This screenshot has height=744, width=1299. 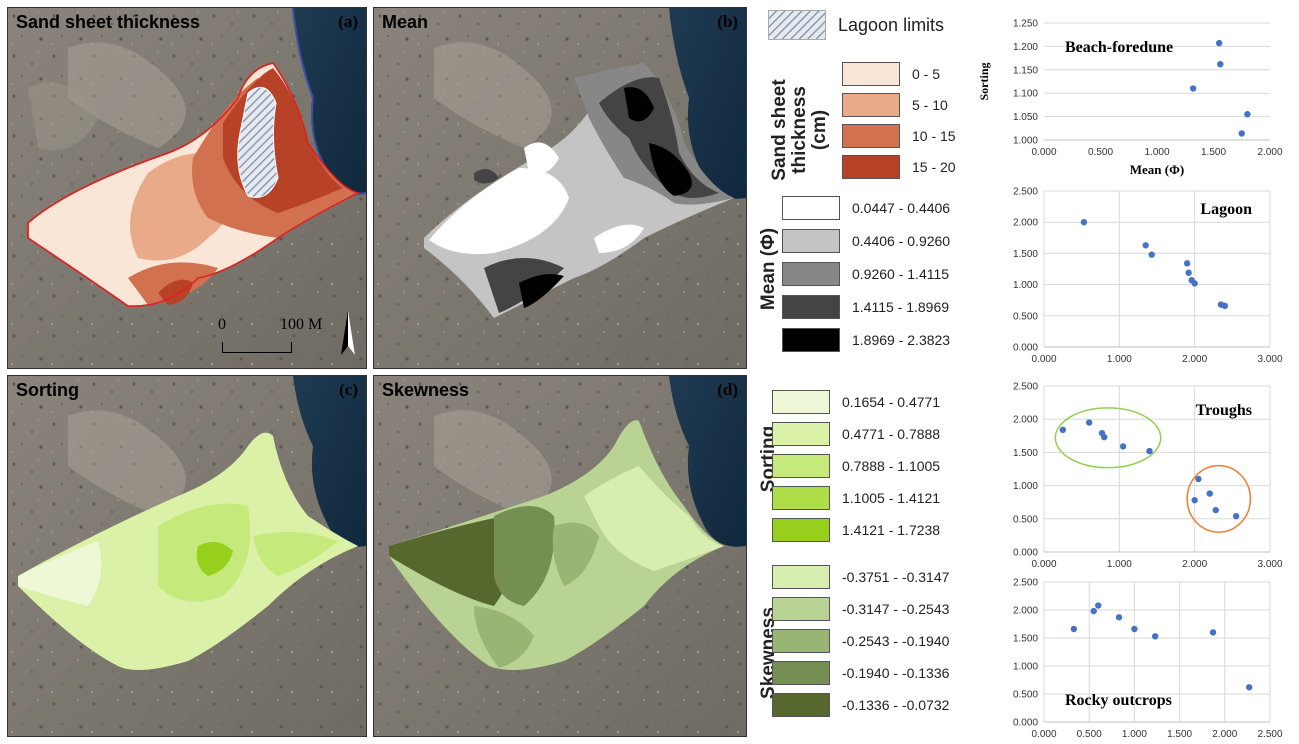 I want to click on legend-item: 0.9260 - 1.4115, so click(x=865, y=274).